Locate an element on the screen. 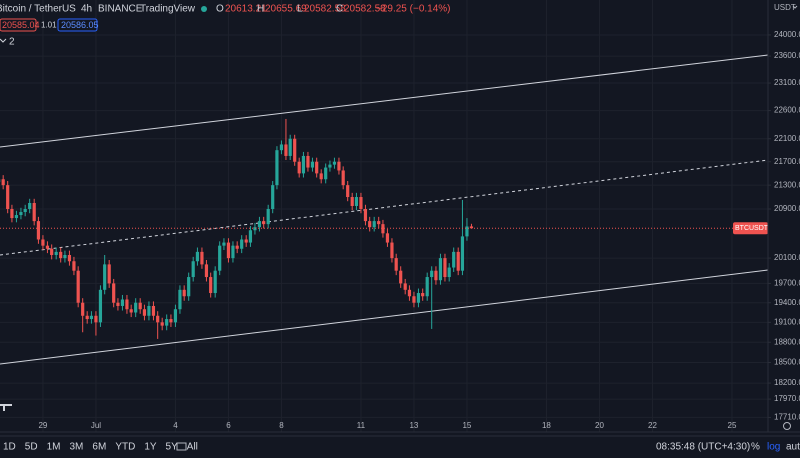 This screenshot has height=458, width=800. buy-button is located at coordinates (77, 25).